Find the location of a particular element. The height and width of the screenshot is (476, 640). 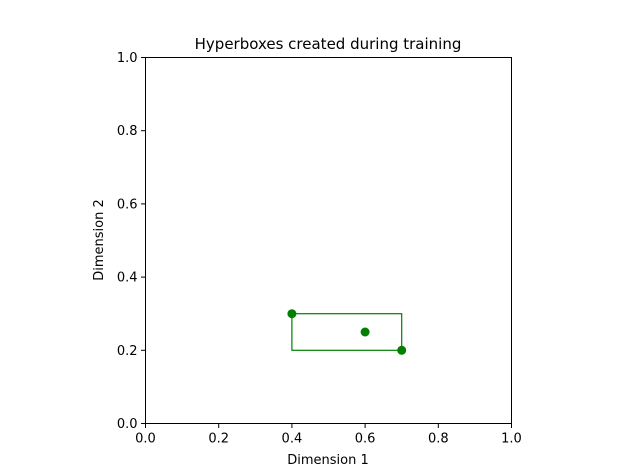

y-tick-label: 0.4 is located at coordinates (127, 278).